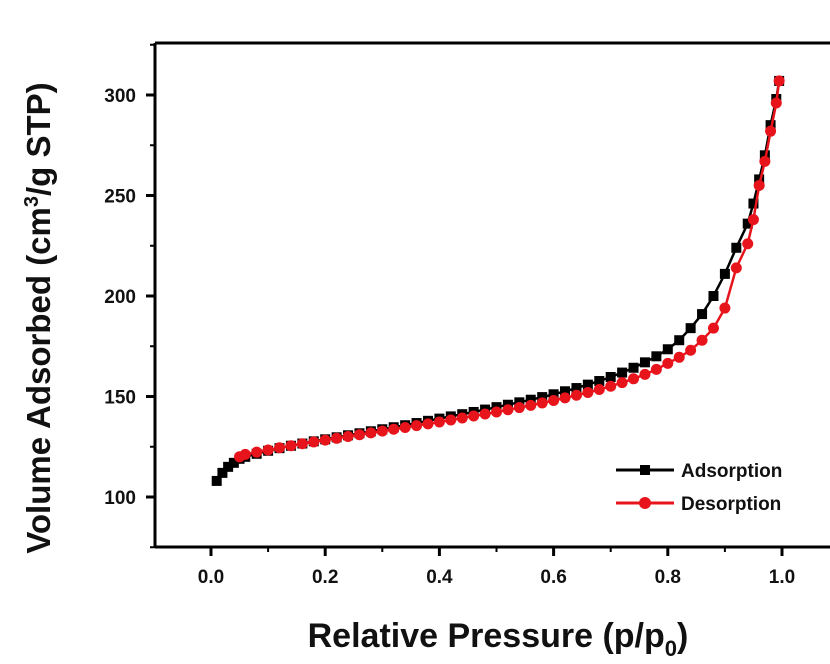  What do you see at coordinates (120, 96) in the screenshot?
I see `y-tick-label-4: 300` at bounding box center [120, 96].